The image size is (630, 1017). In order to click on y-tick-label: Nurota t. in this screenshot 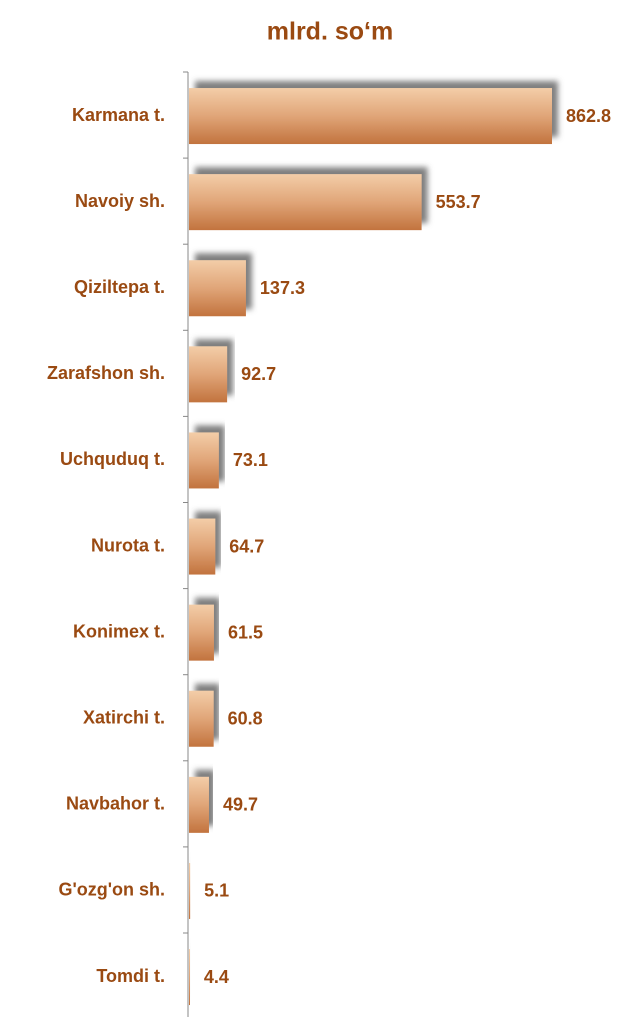, I will do `click(128, 545)`.